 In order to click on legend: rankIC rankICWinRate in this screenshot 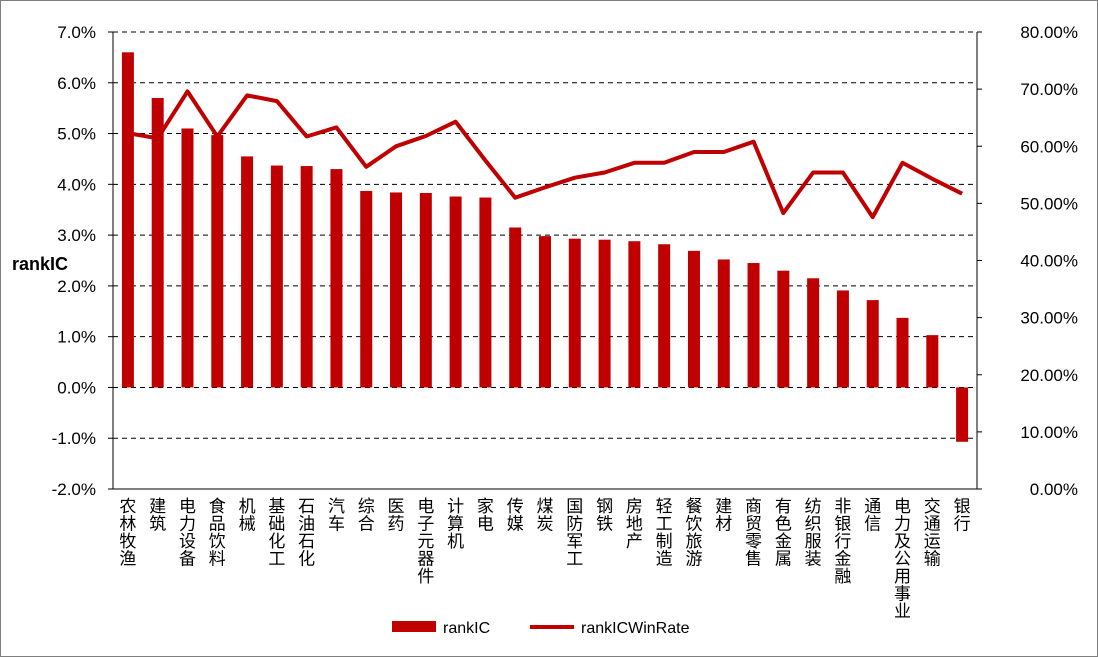, I will do `click(541, 628)`.